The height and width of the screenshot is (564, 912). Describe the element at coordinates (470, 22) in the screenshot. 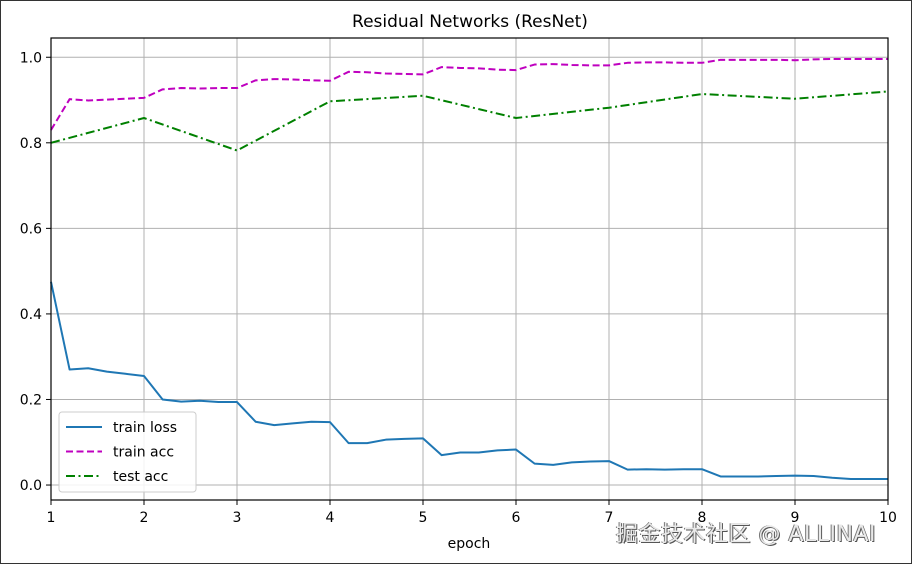

I see `chart-title: Residual Networks (ResNet)` at that location.